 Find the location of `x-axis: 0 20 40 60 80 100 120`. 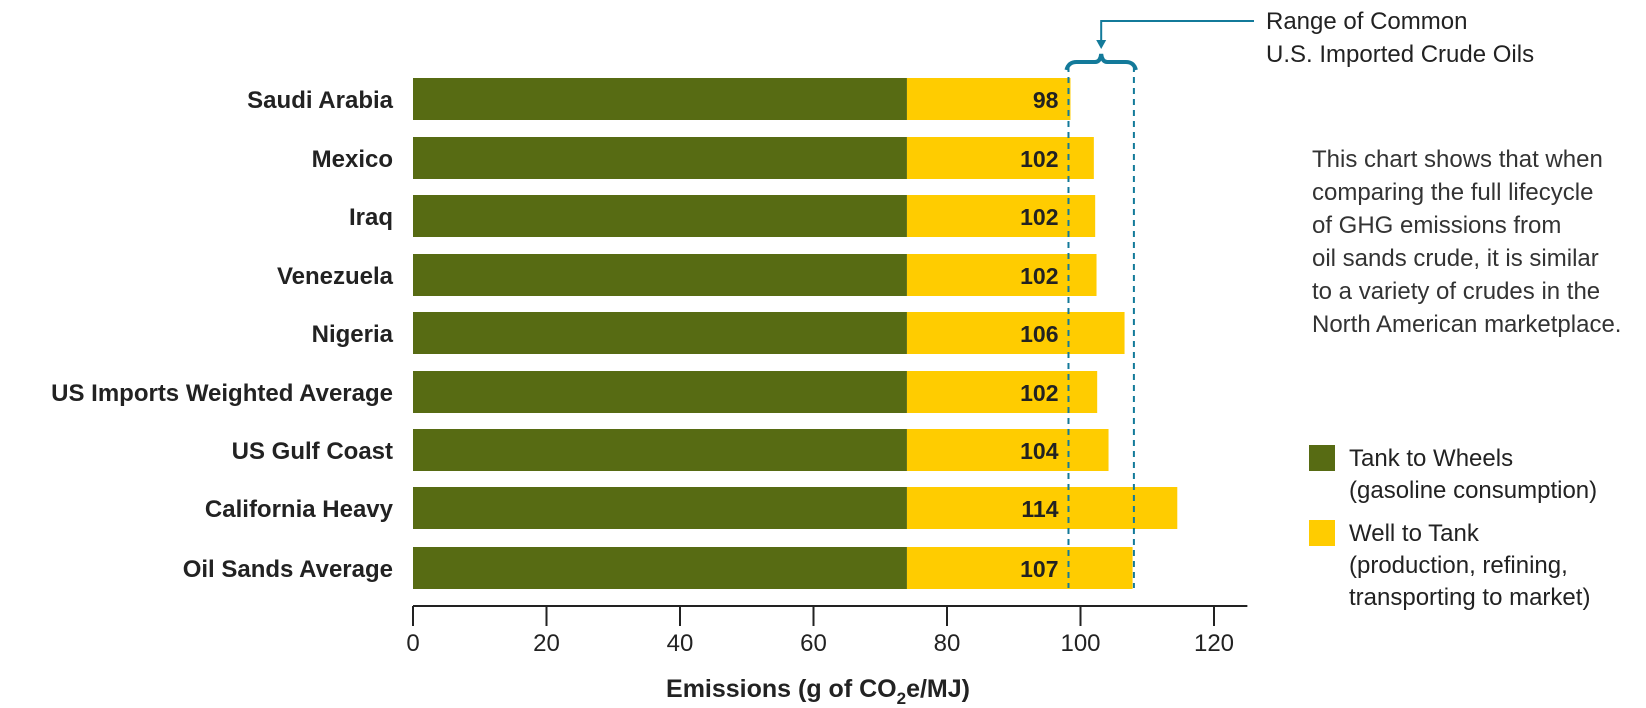

x-axis: 0 20 40 60 80 100 120 is located at coordinates (827, 631).